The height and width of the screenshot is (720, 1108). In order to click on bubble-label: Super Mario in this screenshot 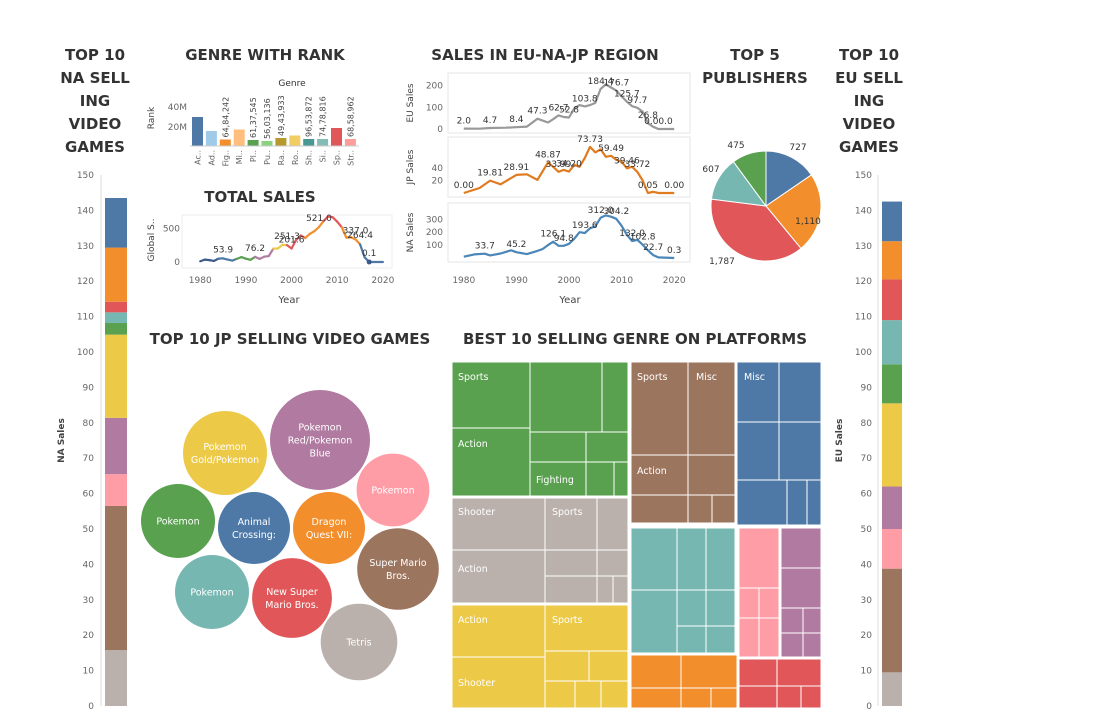, I will do `click(397, 563)`.